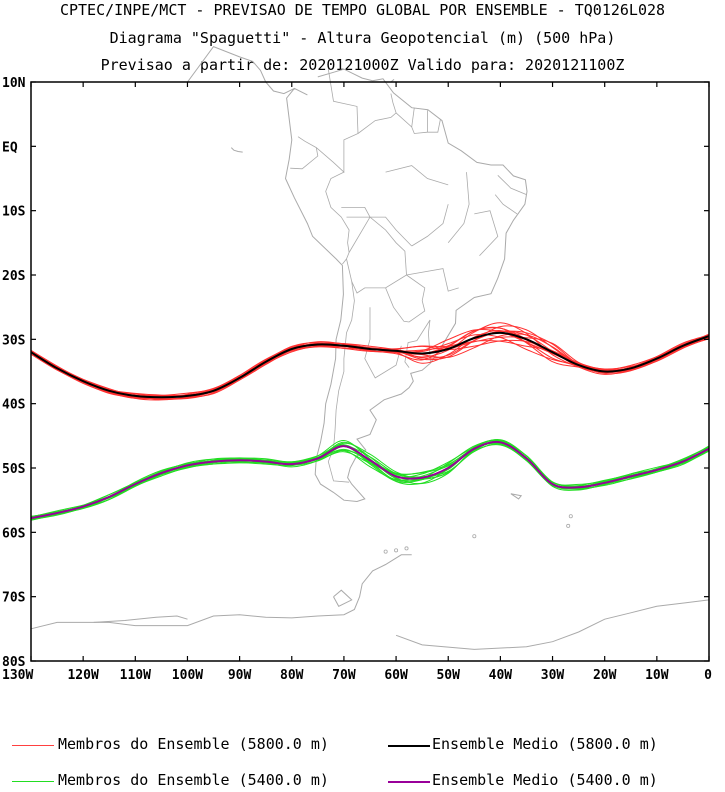 The image size is (725, 792). Describe the element at coordinates (409, 746) in the screenshot. I see `legend-line-black` at that location.